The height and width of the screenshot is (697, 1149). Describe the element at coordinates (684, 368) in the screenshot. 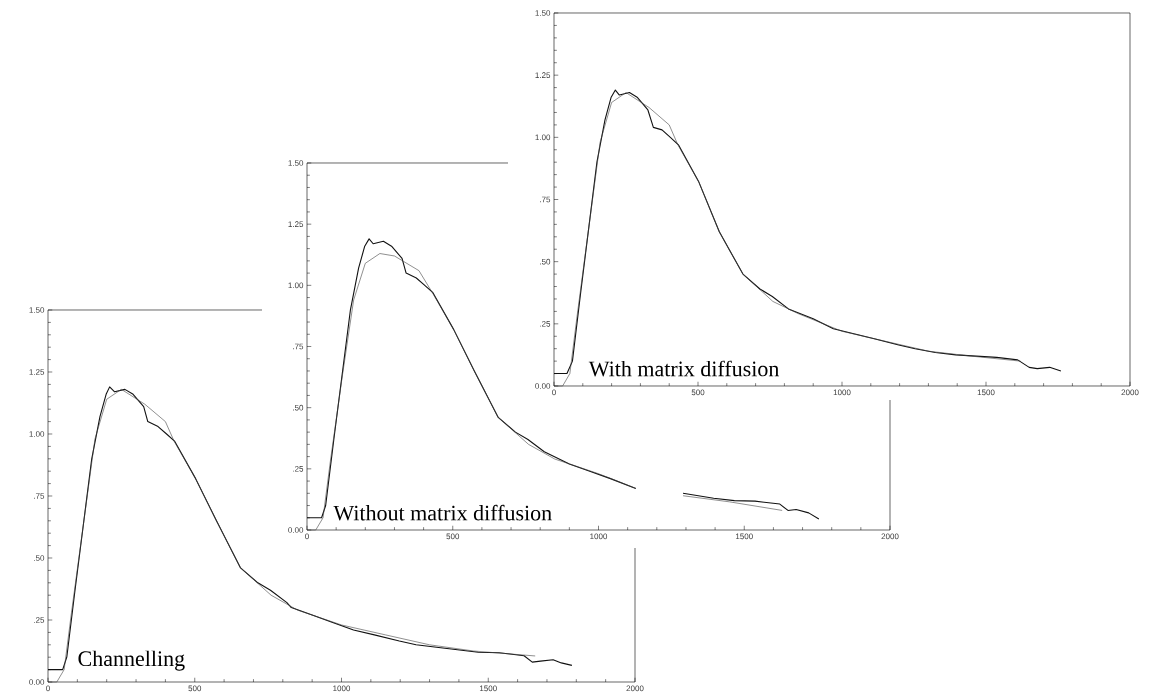

I see `annotation: With matrix diffusion` at that location.